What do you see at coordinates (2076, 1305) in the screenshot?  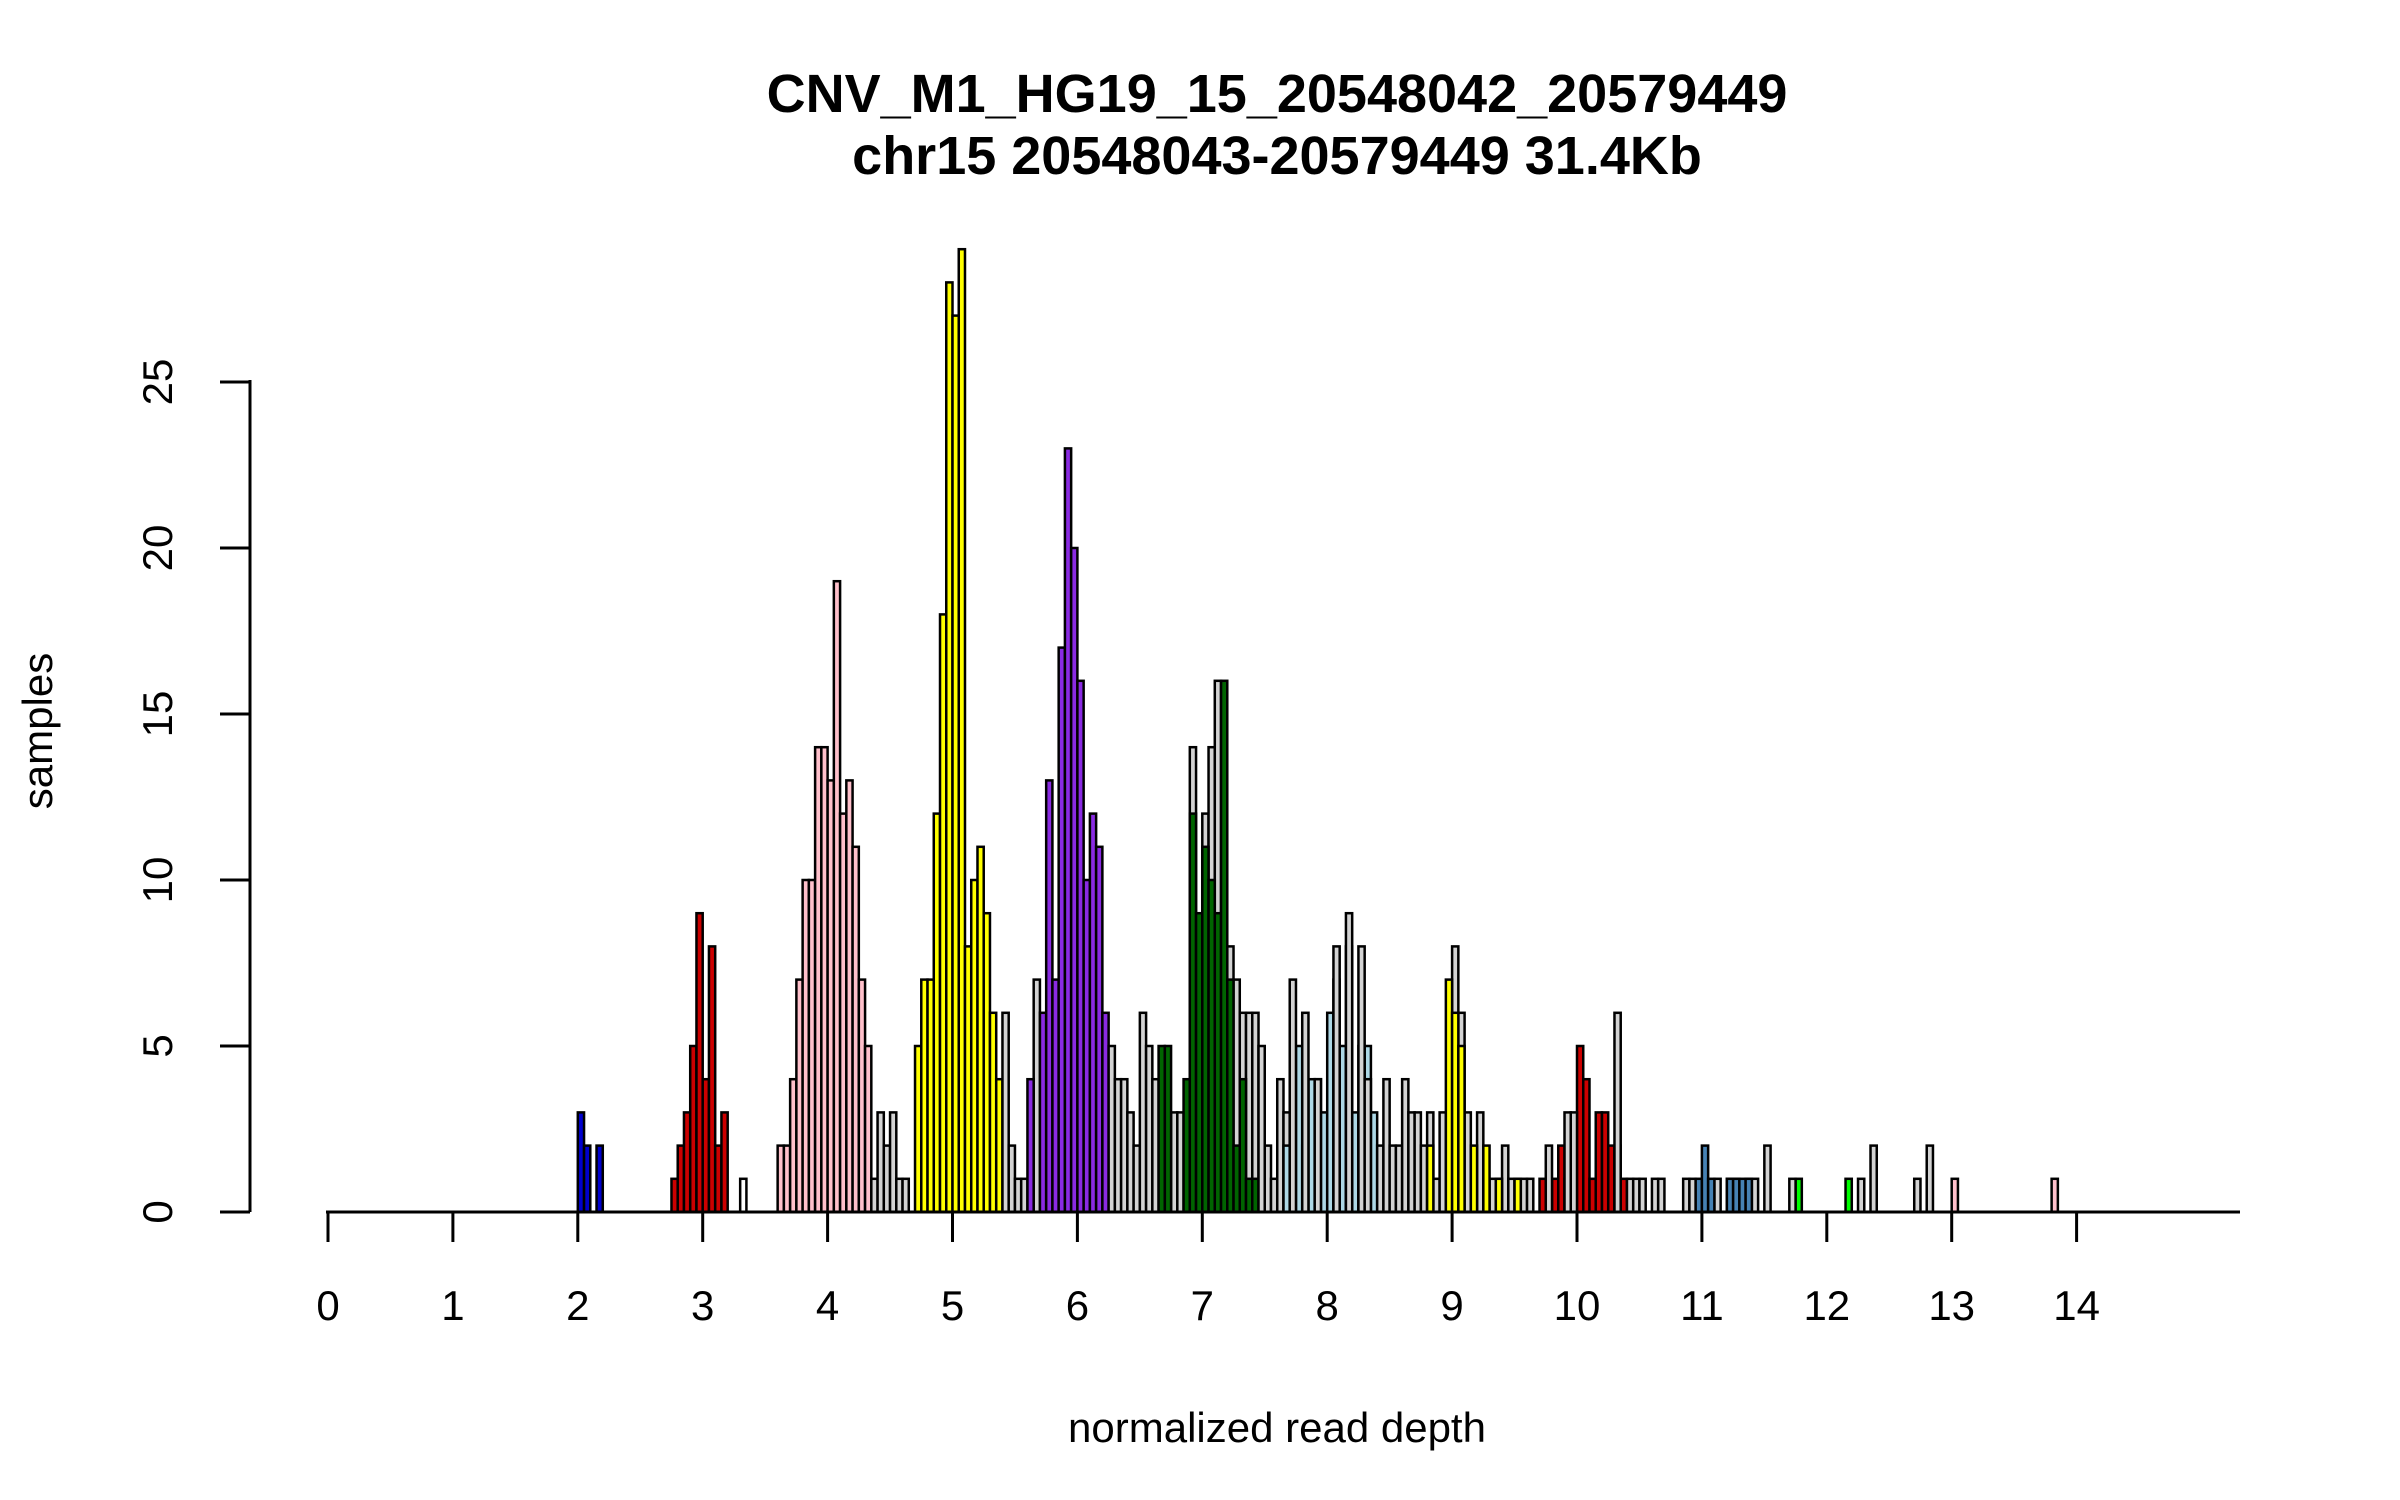 I see `x-tick-label: 14` at bounding box center [2076, 1305].